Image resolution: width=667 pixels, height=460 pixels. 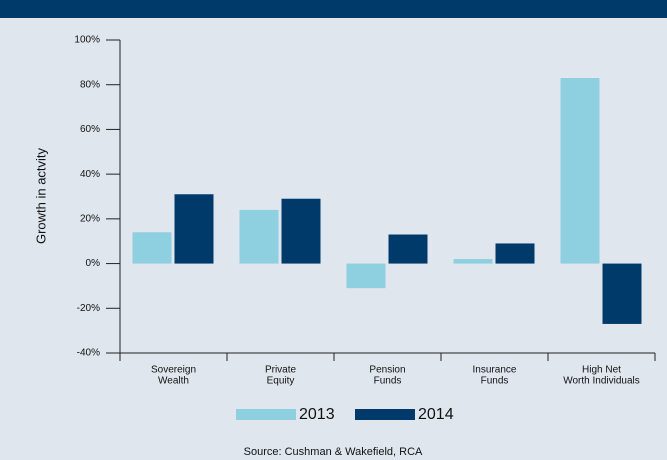 What do you see at coordinates (40, 195) in the screenshot?
I see `y-axis-label: Growth in actvity` at bounding box center [40, 195].